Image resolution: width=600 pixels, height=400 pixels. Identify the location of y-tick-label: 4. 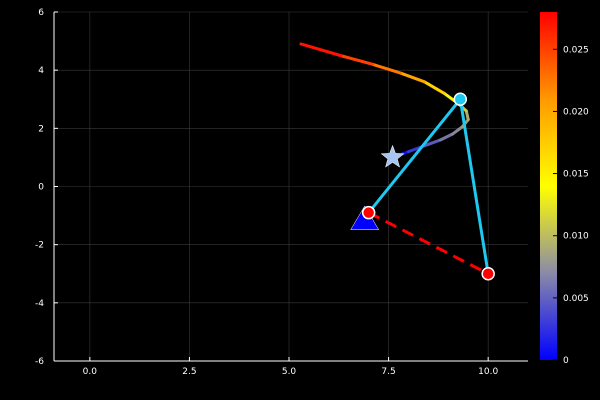
(41, 71).